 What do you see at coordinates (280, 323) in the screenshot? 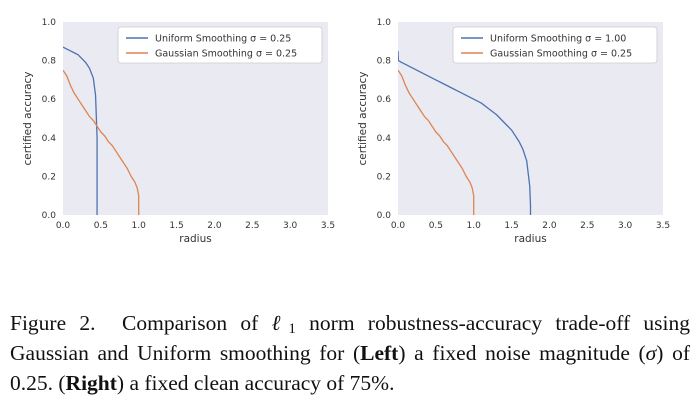
I see `caption-ell-symbol: ℓ` at bounding box center [280, 323].